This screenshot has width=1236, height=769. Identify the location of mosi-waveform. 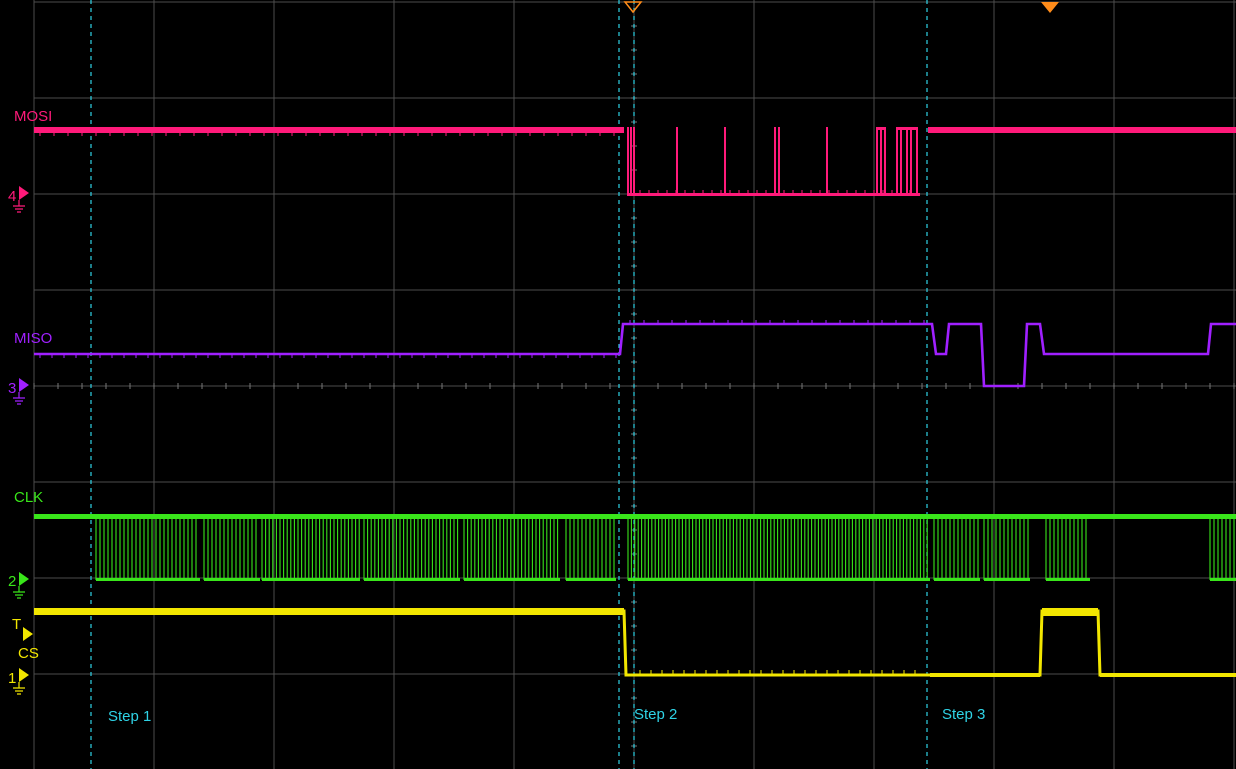
(635, 161).